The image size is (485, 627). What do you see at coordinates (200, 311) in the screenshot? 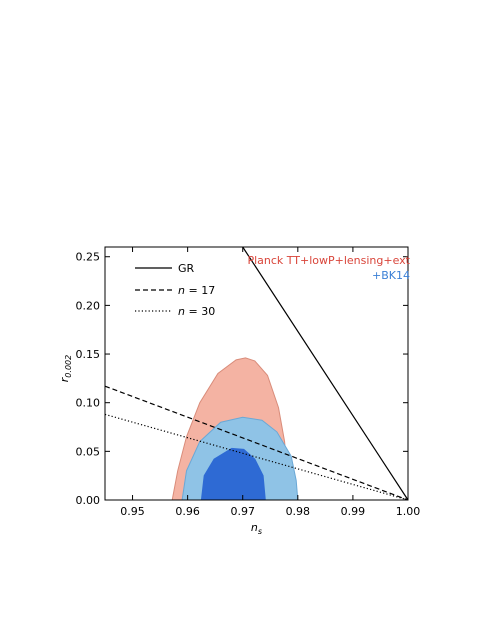
I see `legend-label-n30-val: = 30` at bounding box center [200, 311].